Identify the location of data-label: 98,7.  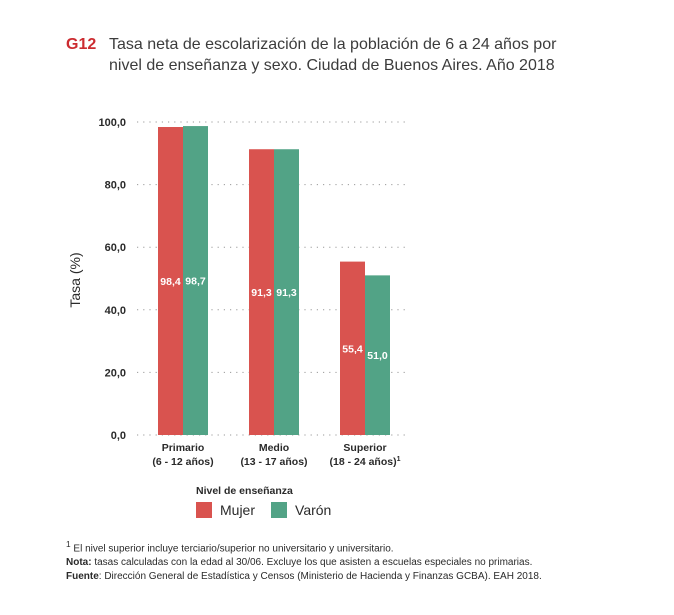
(195, 282).